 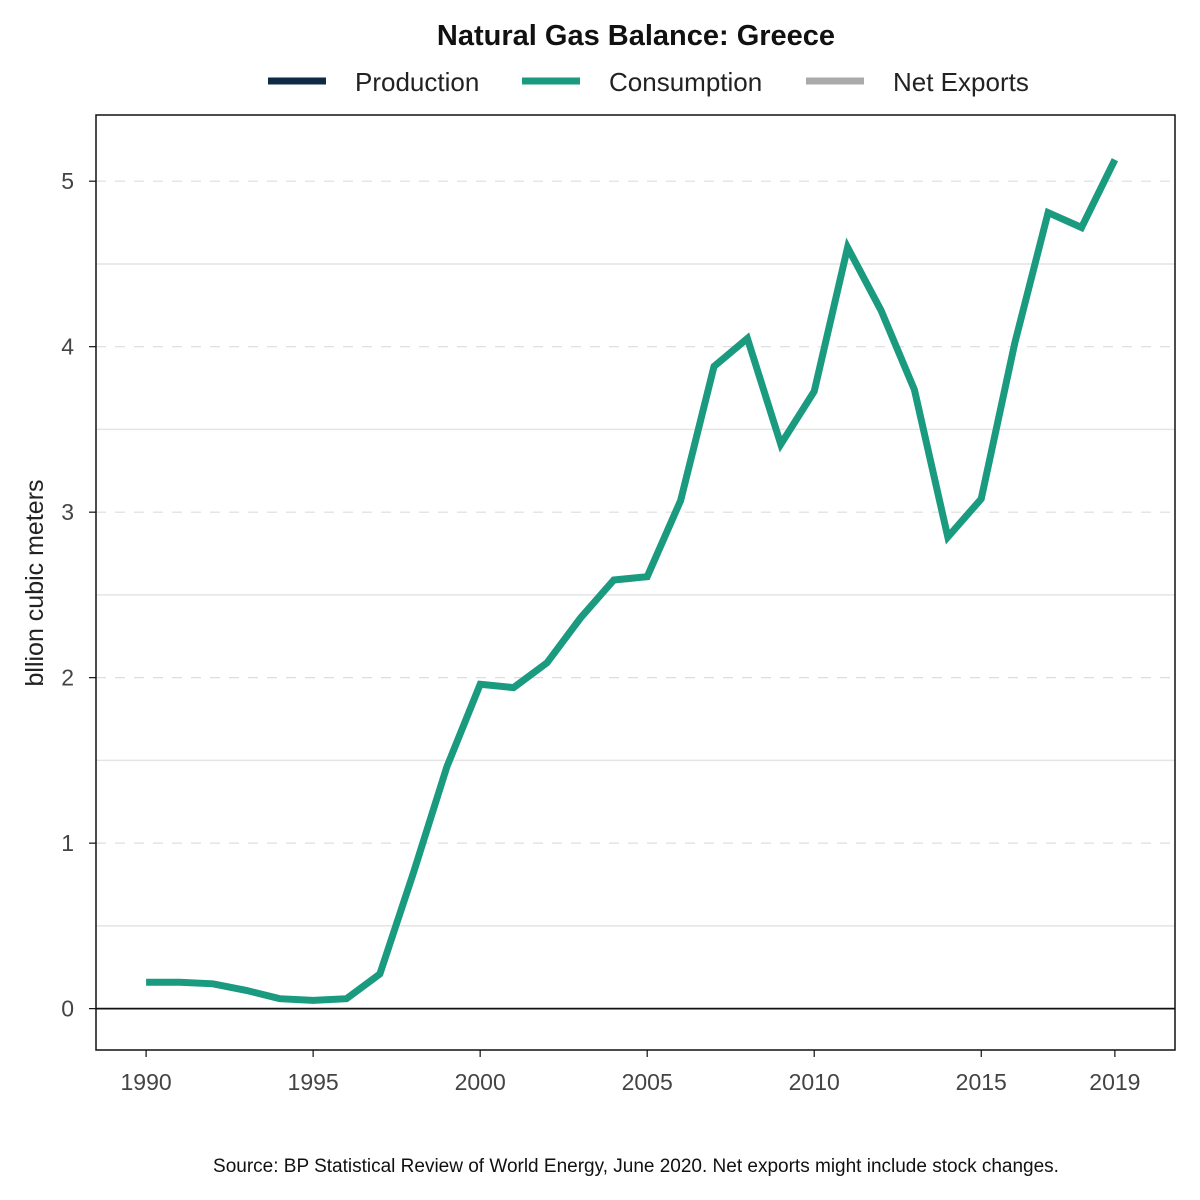 I want to click on legend-item-consumption: Consumption, so click(x=642, y=82).